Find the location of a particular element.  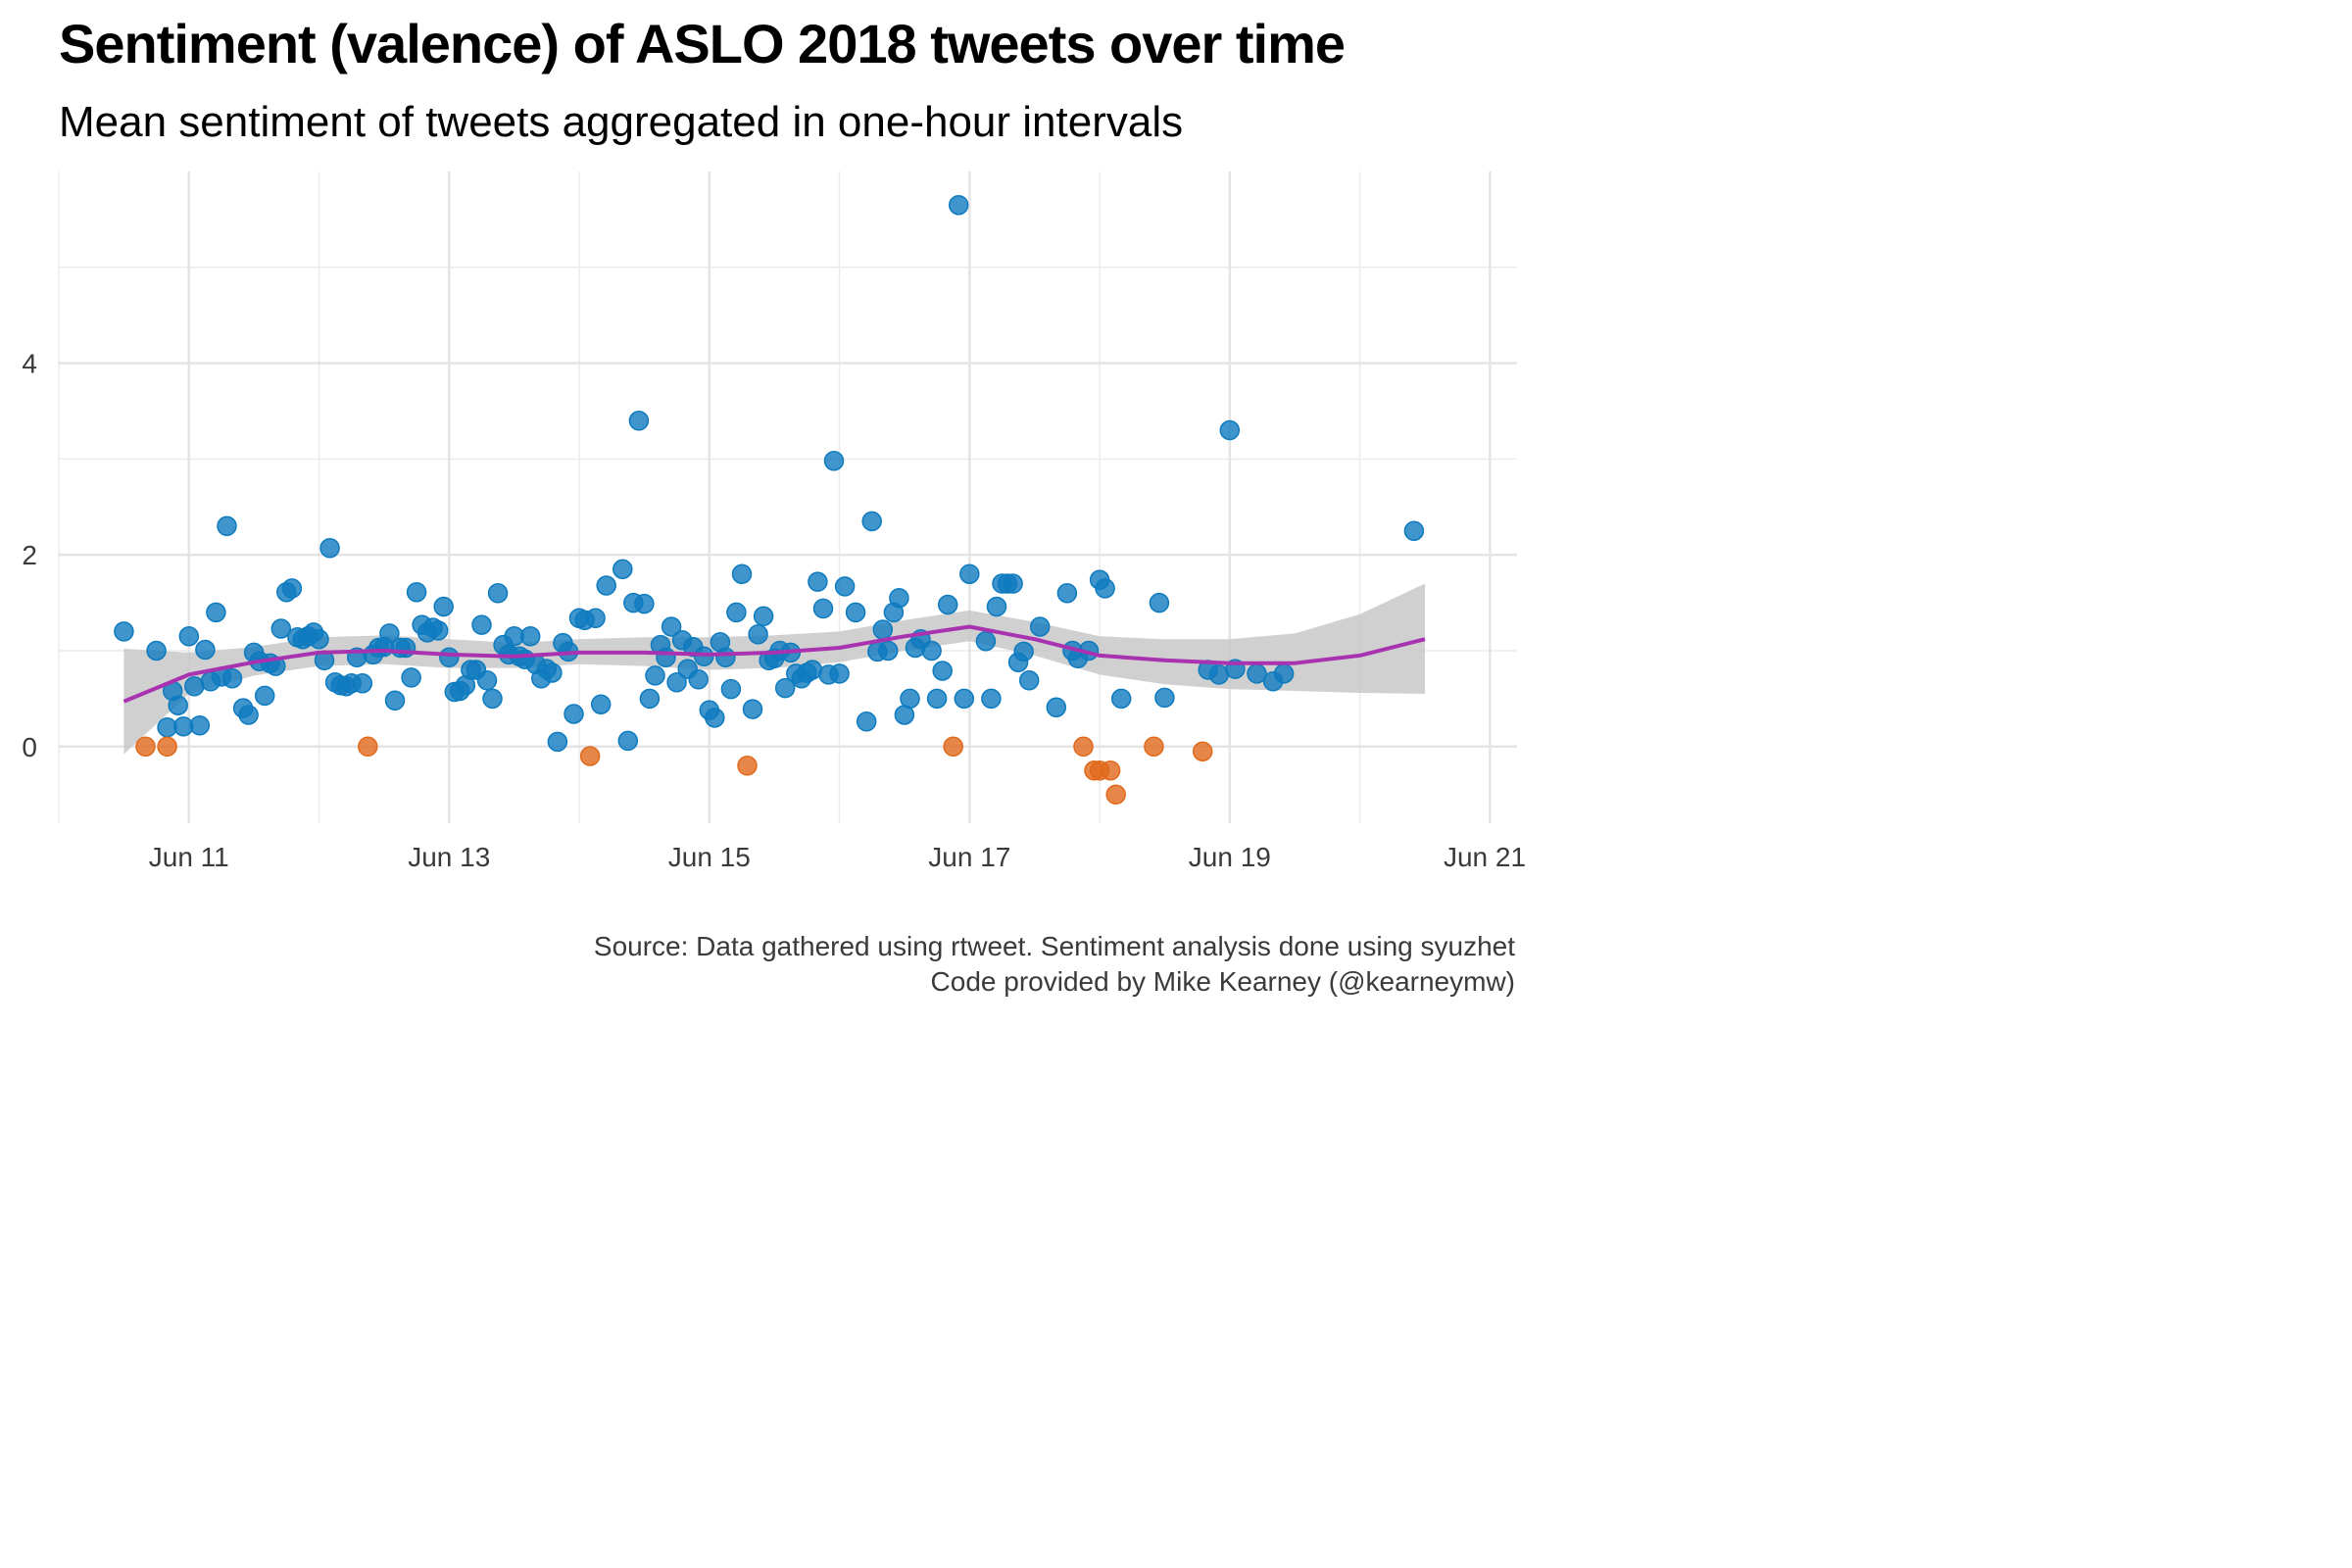

x-tick-label: Jun 15 is located at coordinates (709, 857).